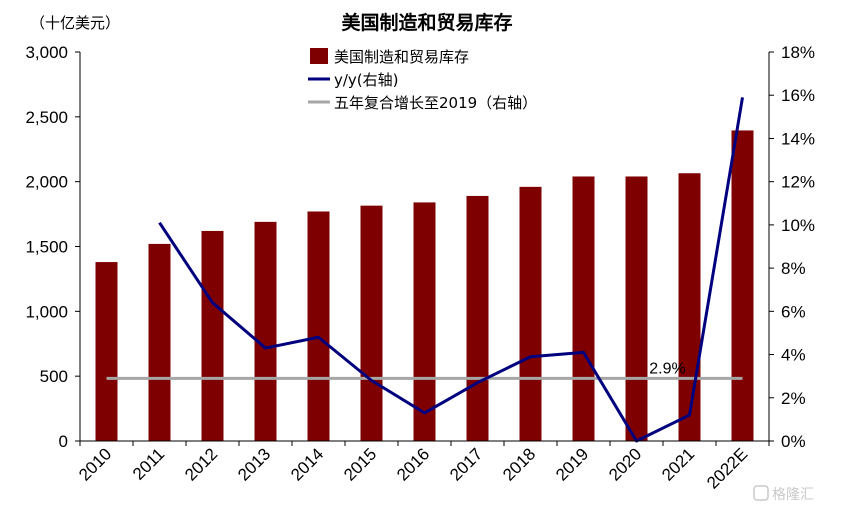 The image size is (844, 509). Describe the element at coordinates (159, 342) in the screenshot. I see `bar-2011` at that location.